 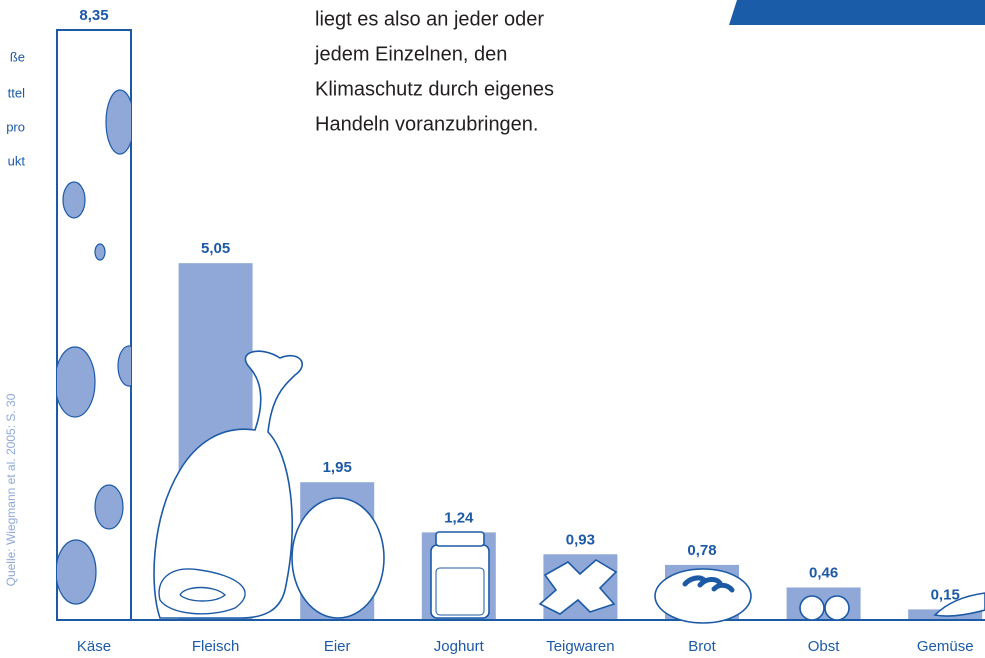 What do you see at coordinates (410, 54) in the screenshot?
I see `text-line: jedem Einzelnen, den` at bounding box center [410, 54].